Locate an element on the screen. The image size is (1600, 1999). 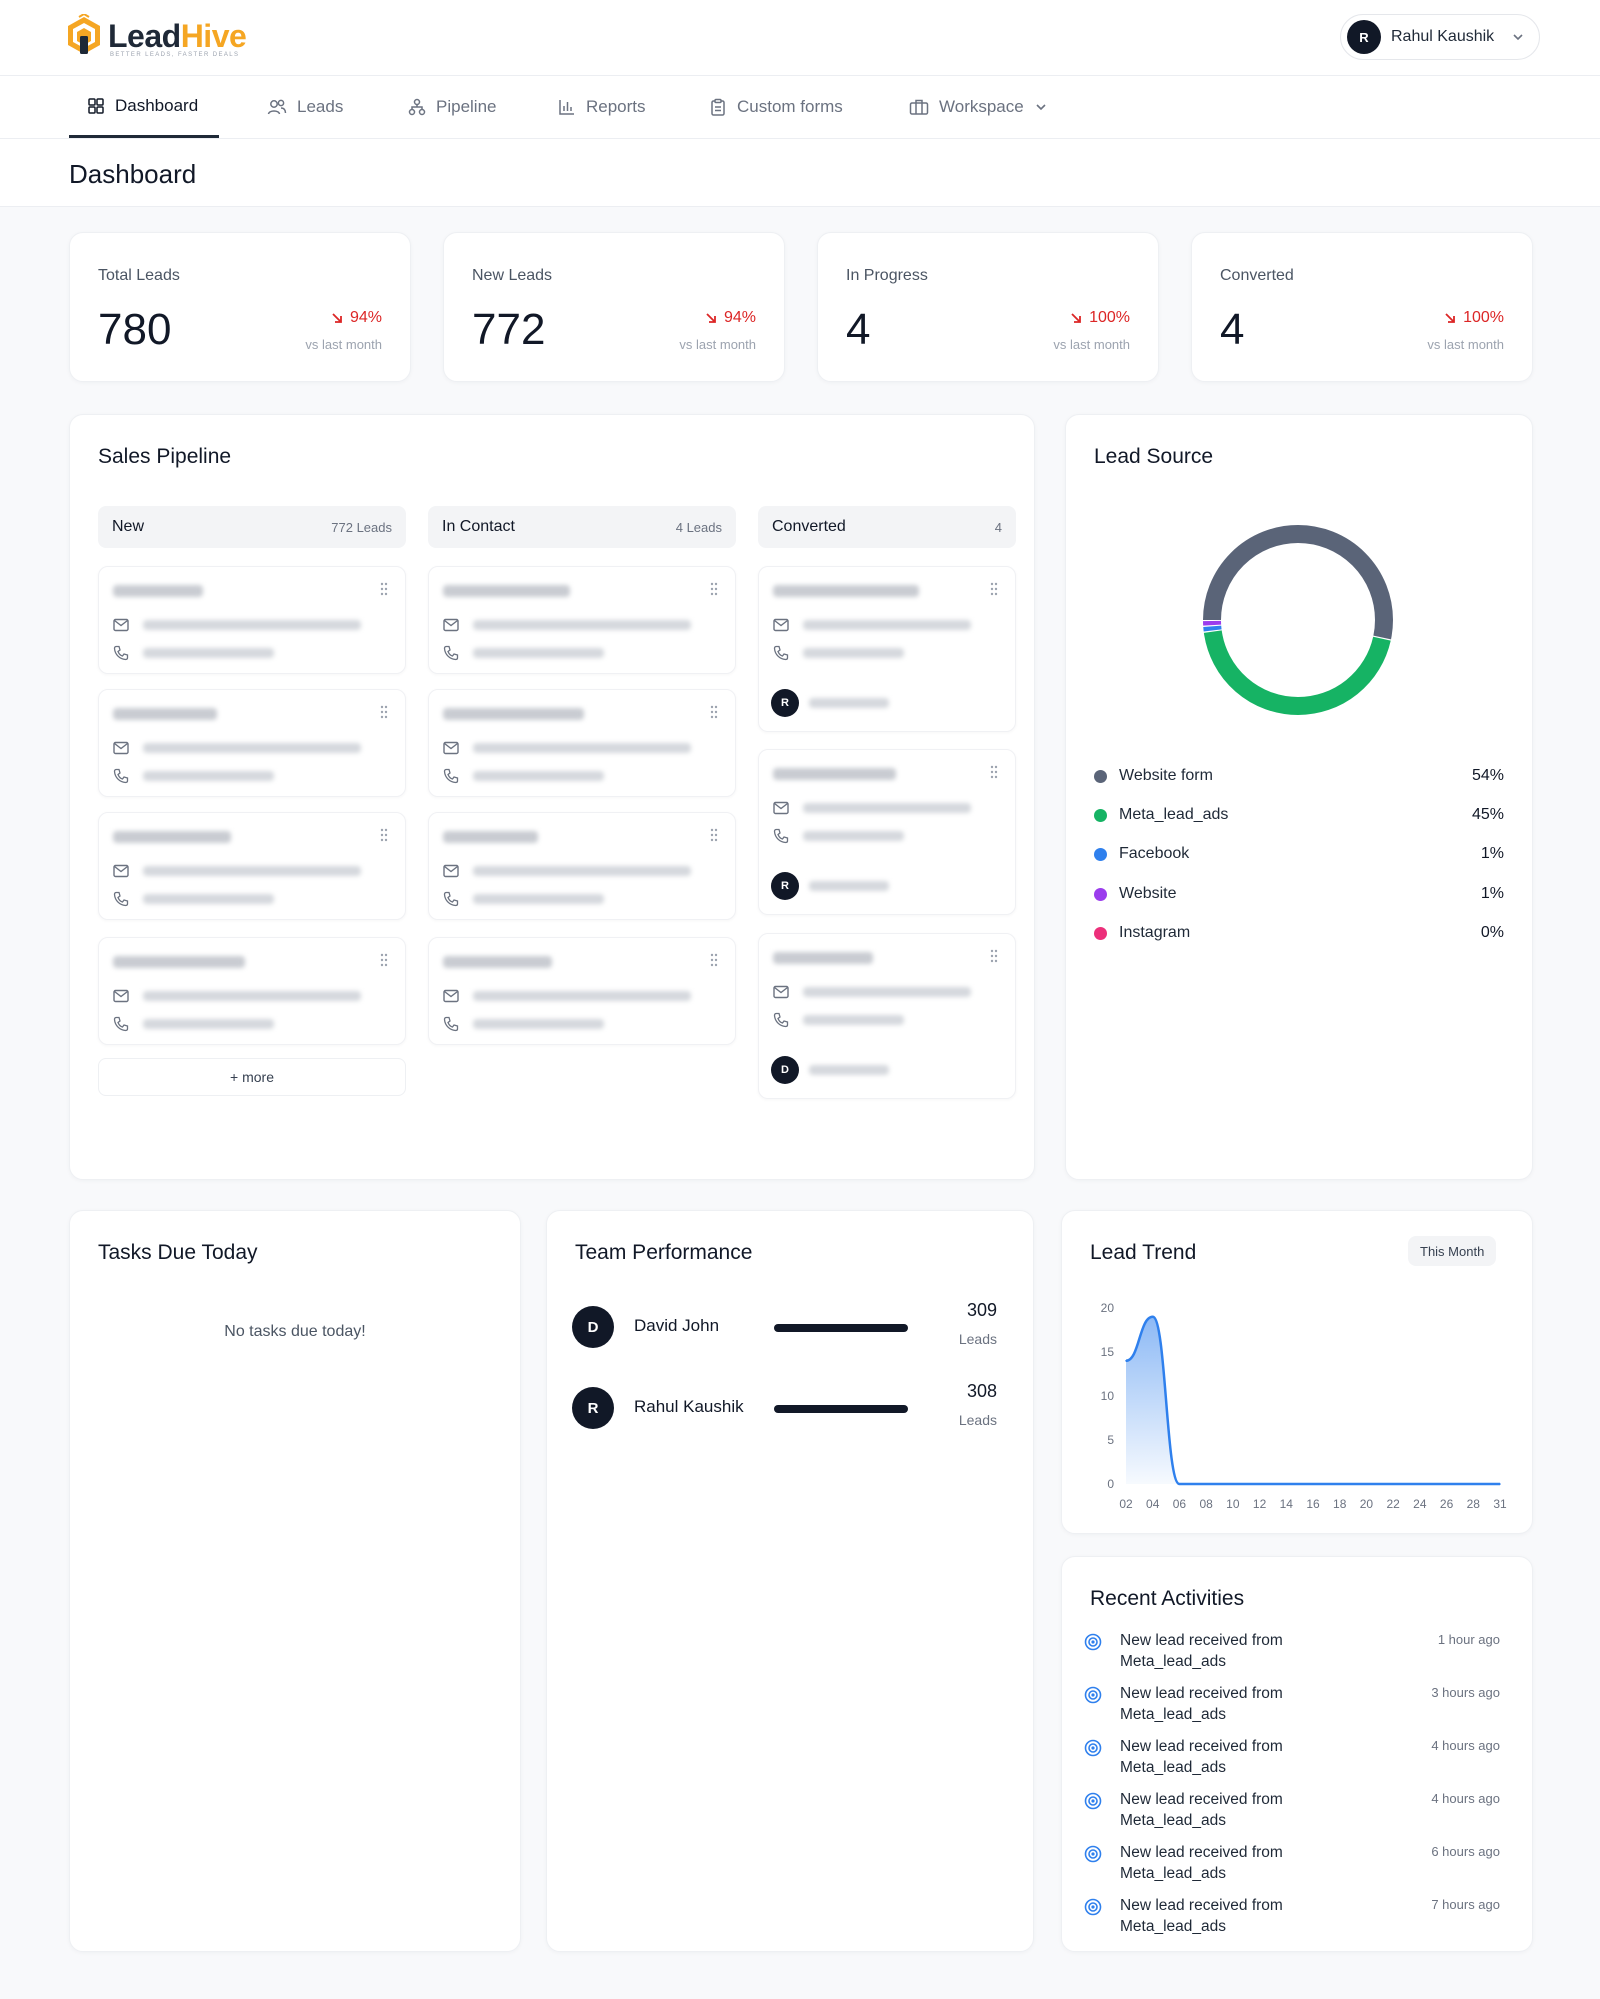
stat-delta: 100% is located at coordinates (1473, 318).